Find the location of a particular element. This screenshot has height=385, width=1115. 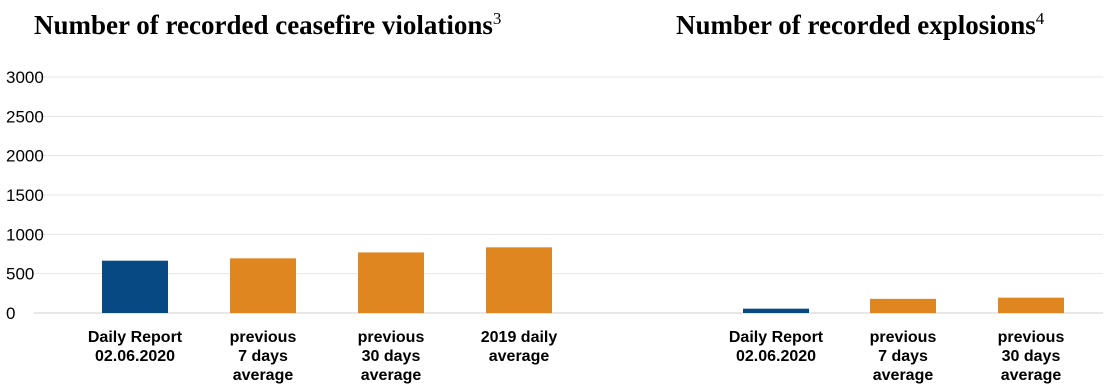

y-tick-label: 0 is located at coordinates (10, 313).